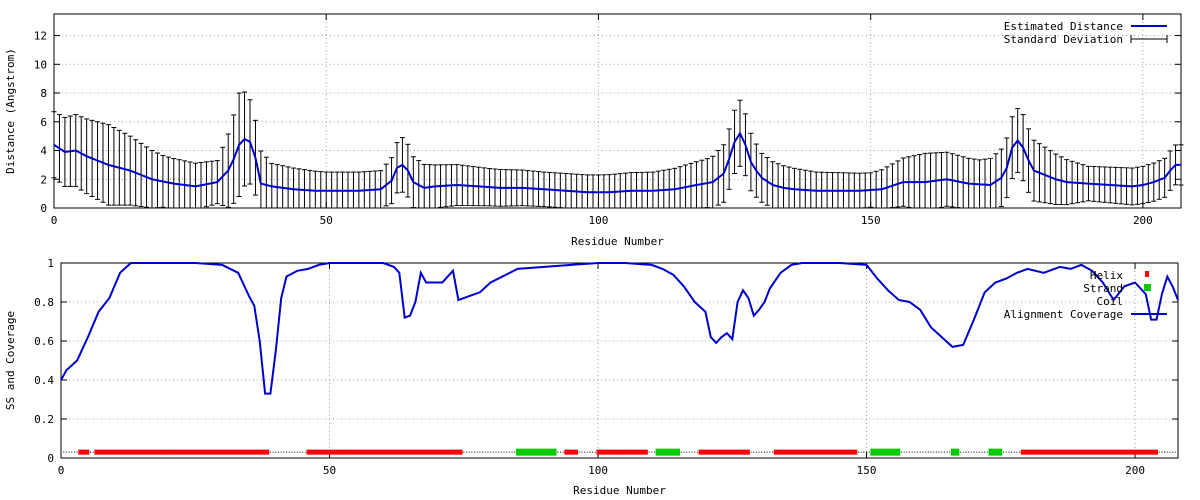  What do you see at coordinates (40, 64) in the screenshot?
I see `distance-y-tick-label: 10` at bounding box center [40, 64].